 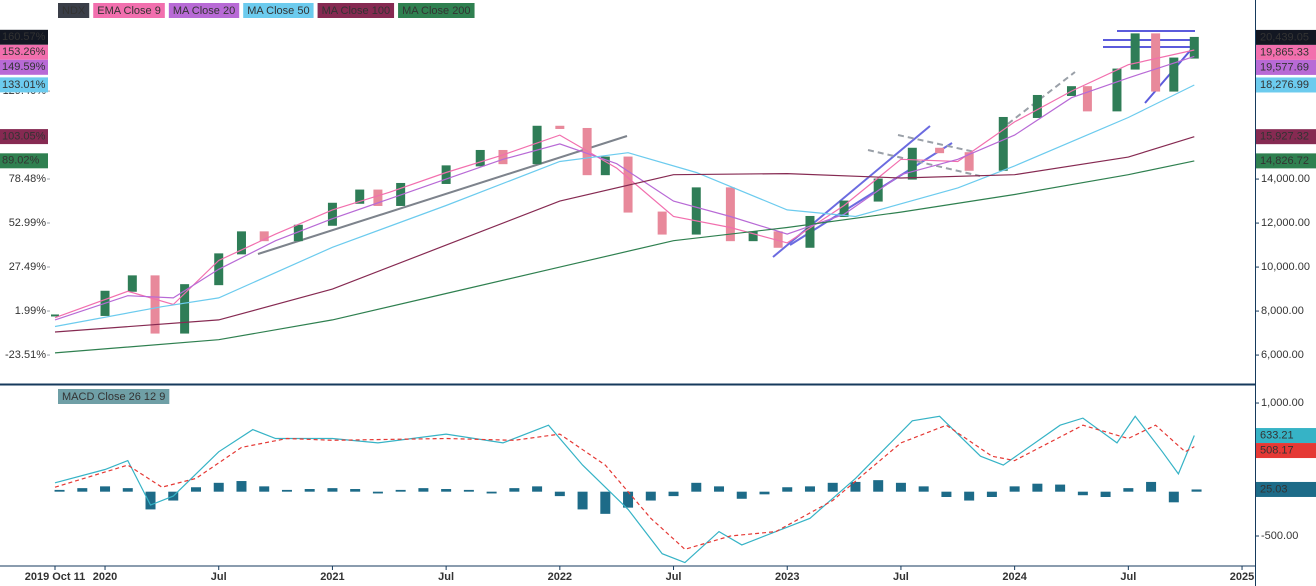 I want to click on value-tag-label: 153.26%, so click(x=24, y=52).